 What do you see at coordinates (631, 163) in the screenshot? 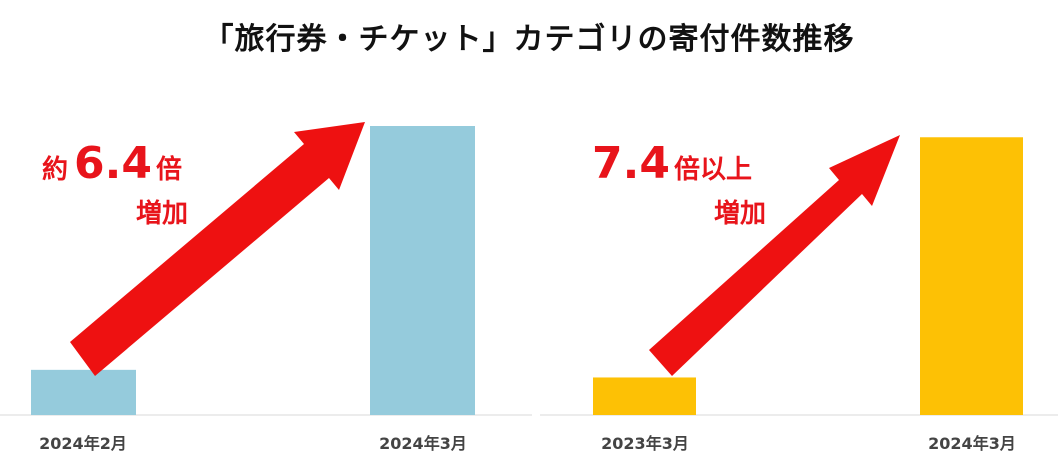
I see `annotation-number-right: 7.4` at bounding box center [631, 163].